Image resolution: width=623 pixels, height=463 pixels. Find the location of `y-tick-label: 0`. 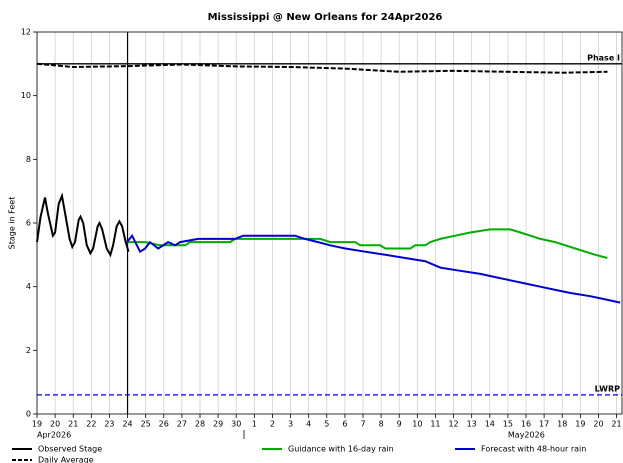

y-tick-label: 0 is located at coordinates (28, 414).